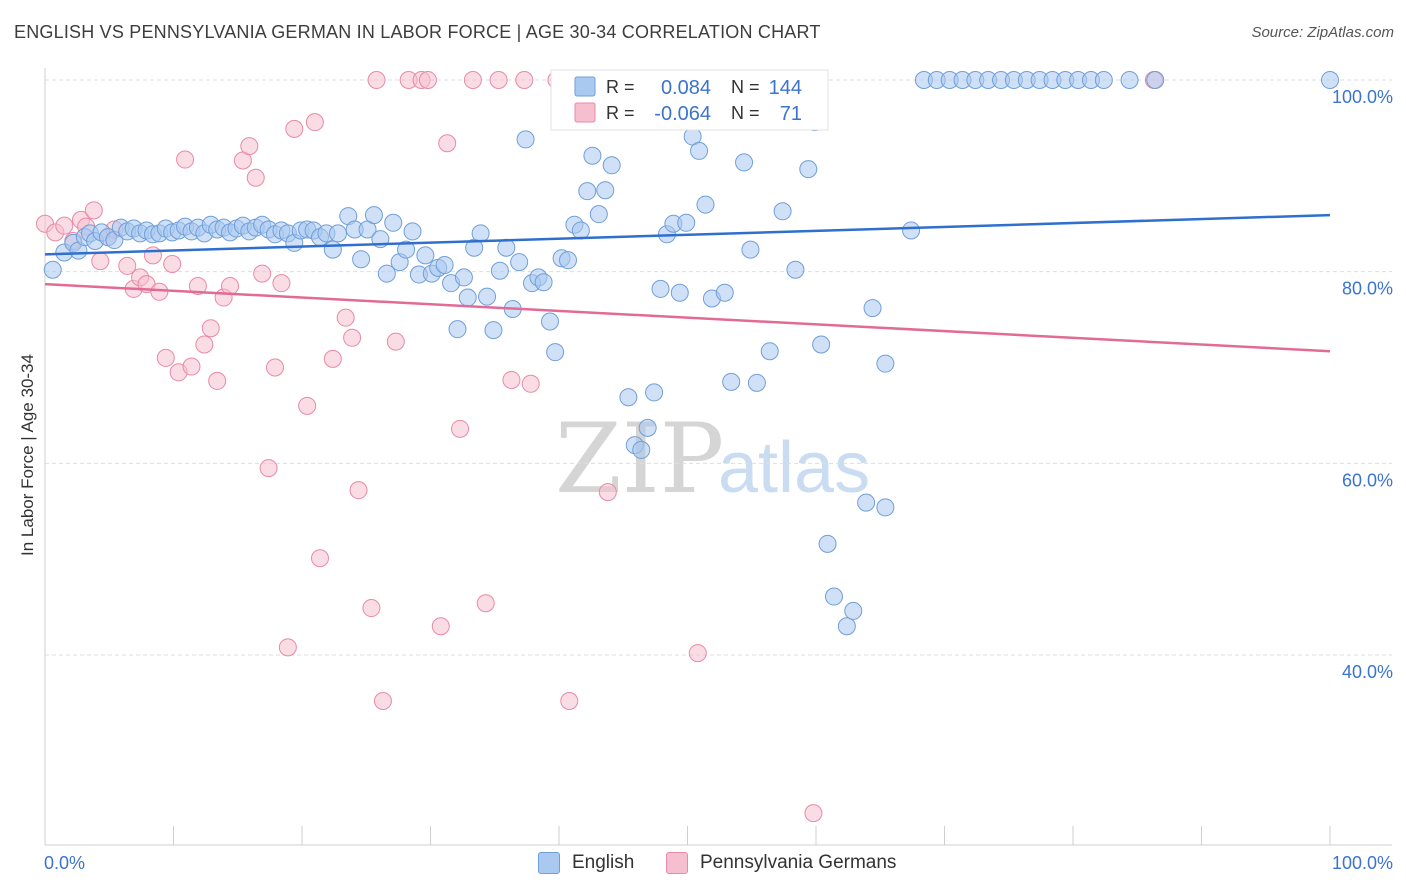 The width and height of the screenshot is (1406, 892). I want to click on legend-pg-swatch, so click(585, 112).